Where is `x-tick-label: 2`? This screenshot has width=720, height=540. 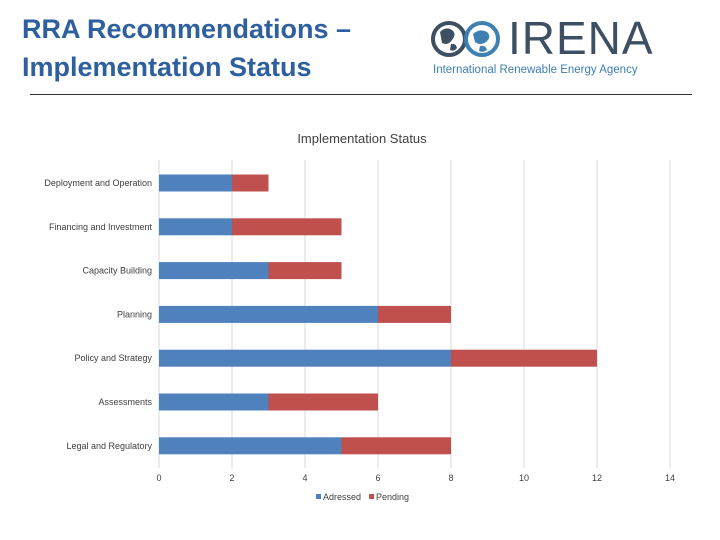
x-tick-label: 2 is located at coordinates (231, 478).